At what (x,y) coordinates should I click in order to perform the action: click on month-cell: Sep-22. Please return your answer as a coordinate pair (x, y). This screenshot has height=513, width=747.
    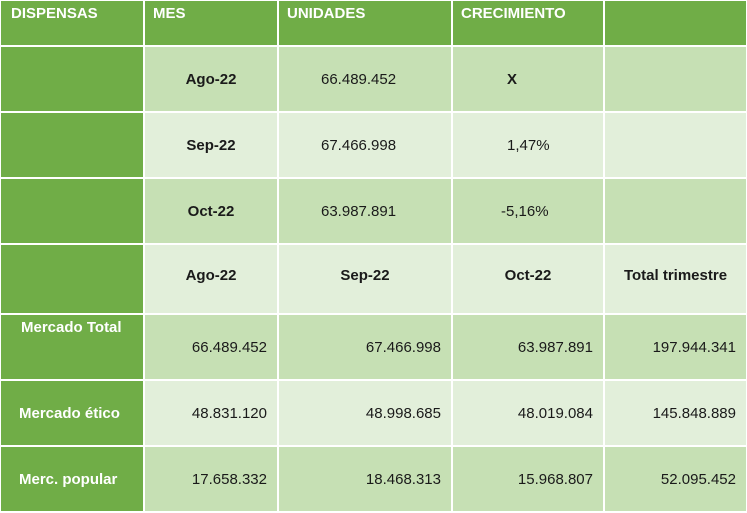
    Looking at the image, I should click on (212, 146).